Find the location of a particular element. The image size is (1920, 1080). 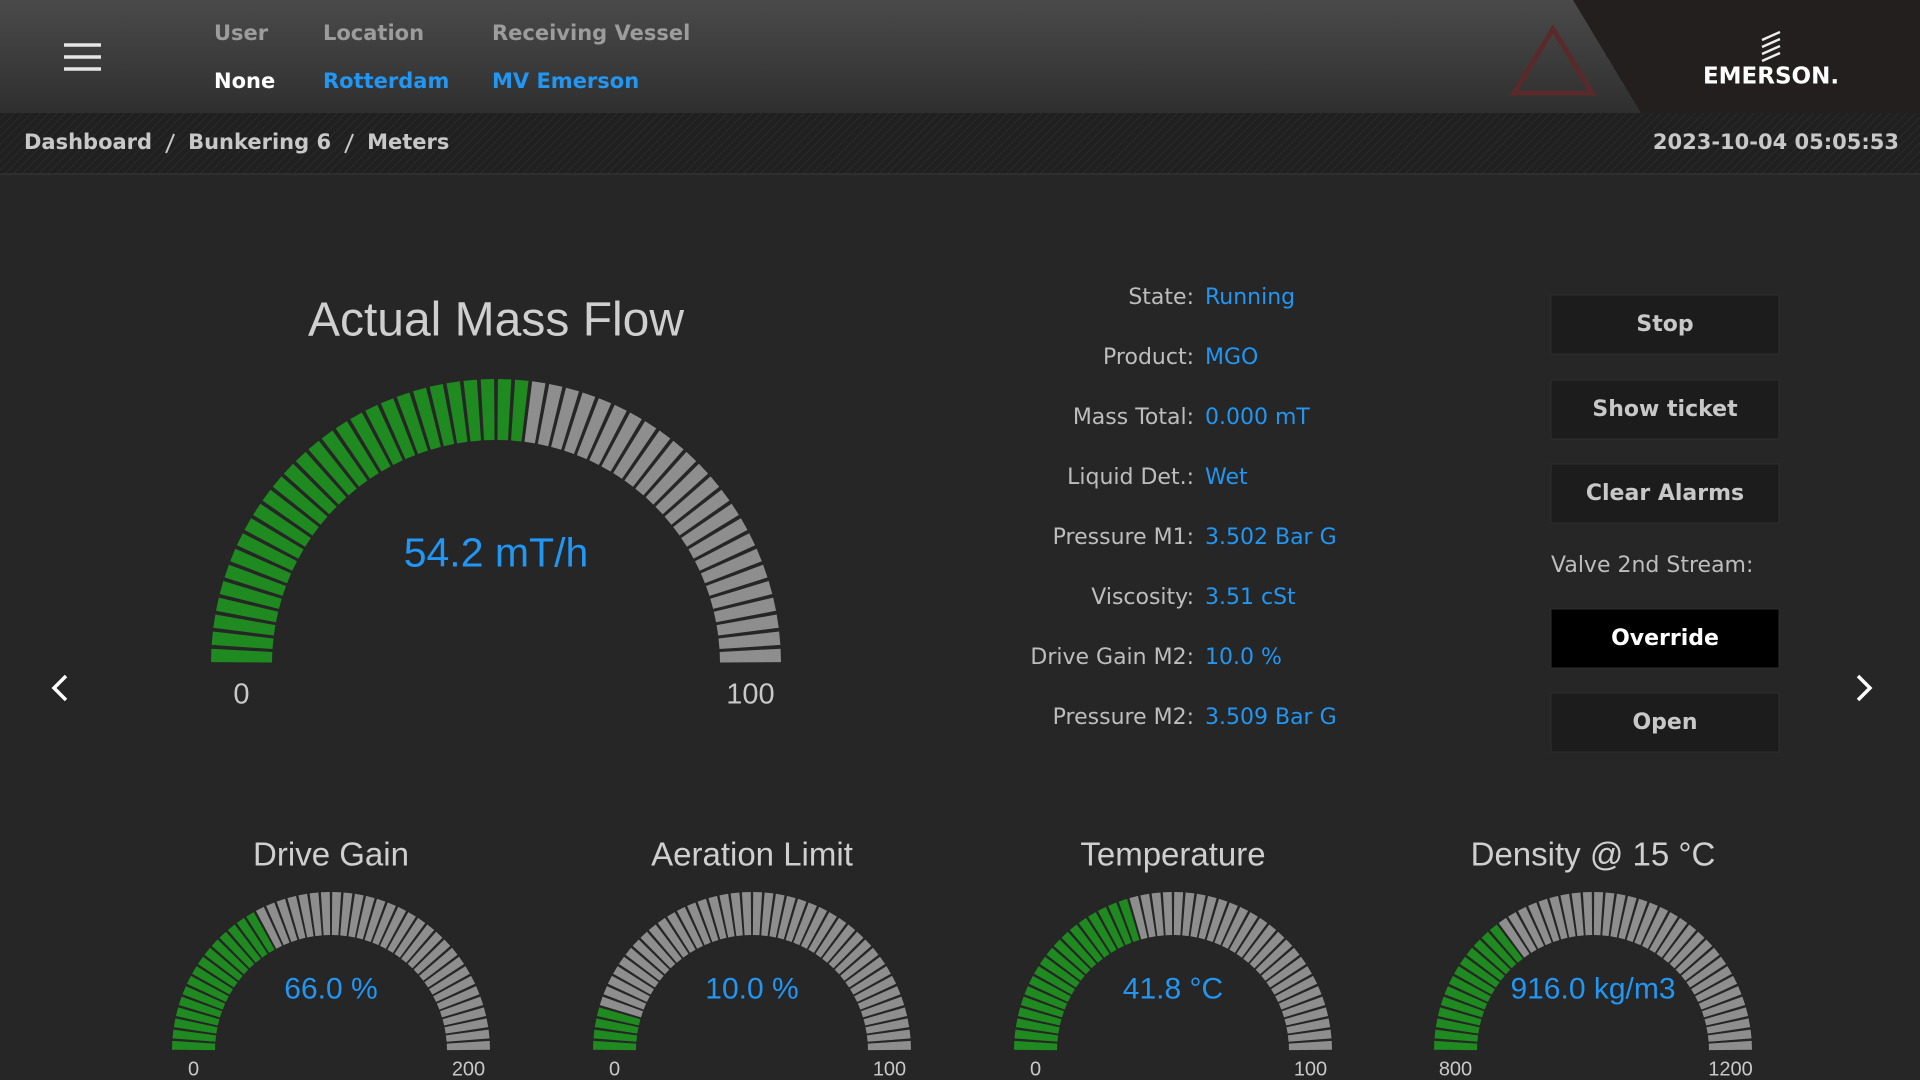

status-label: Drive Gain M2: is located at coordinates (1112, 657).